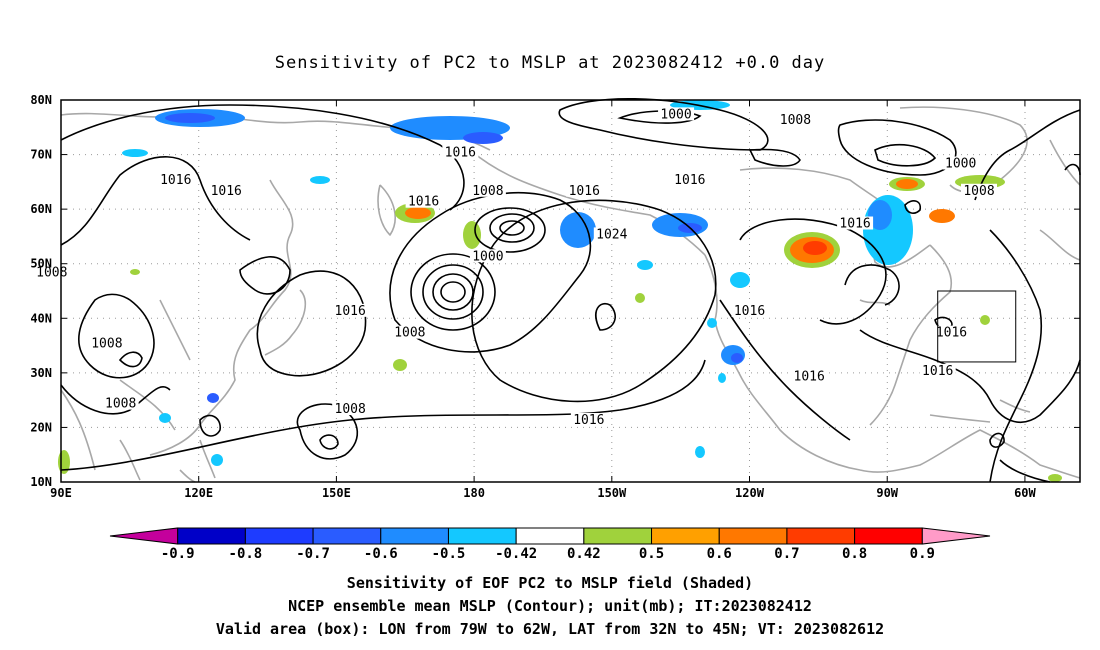 Image resolution: width=1100 pixels, height=650 pixels. What do you see at coordinates (246, 554) in the screenshot?
I see `colorbar-label: -0.8` at bounding box center [246, 554].